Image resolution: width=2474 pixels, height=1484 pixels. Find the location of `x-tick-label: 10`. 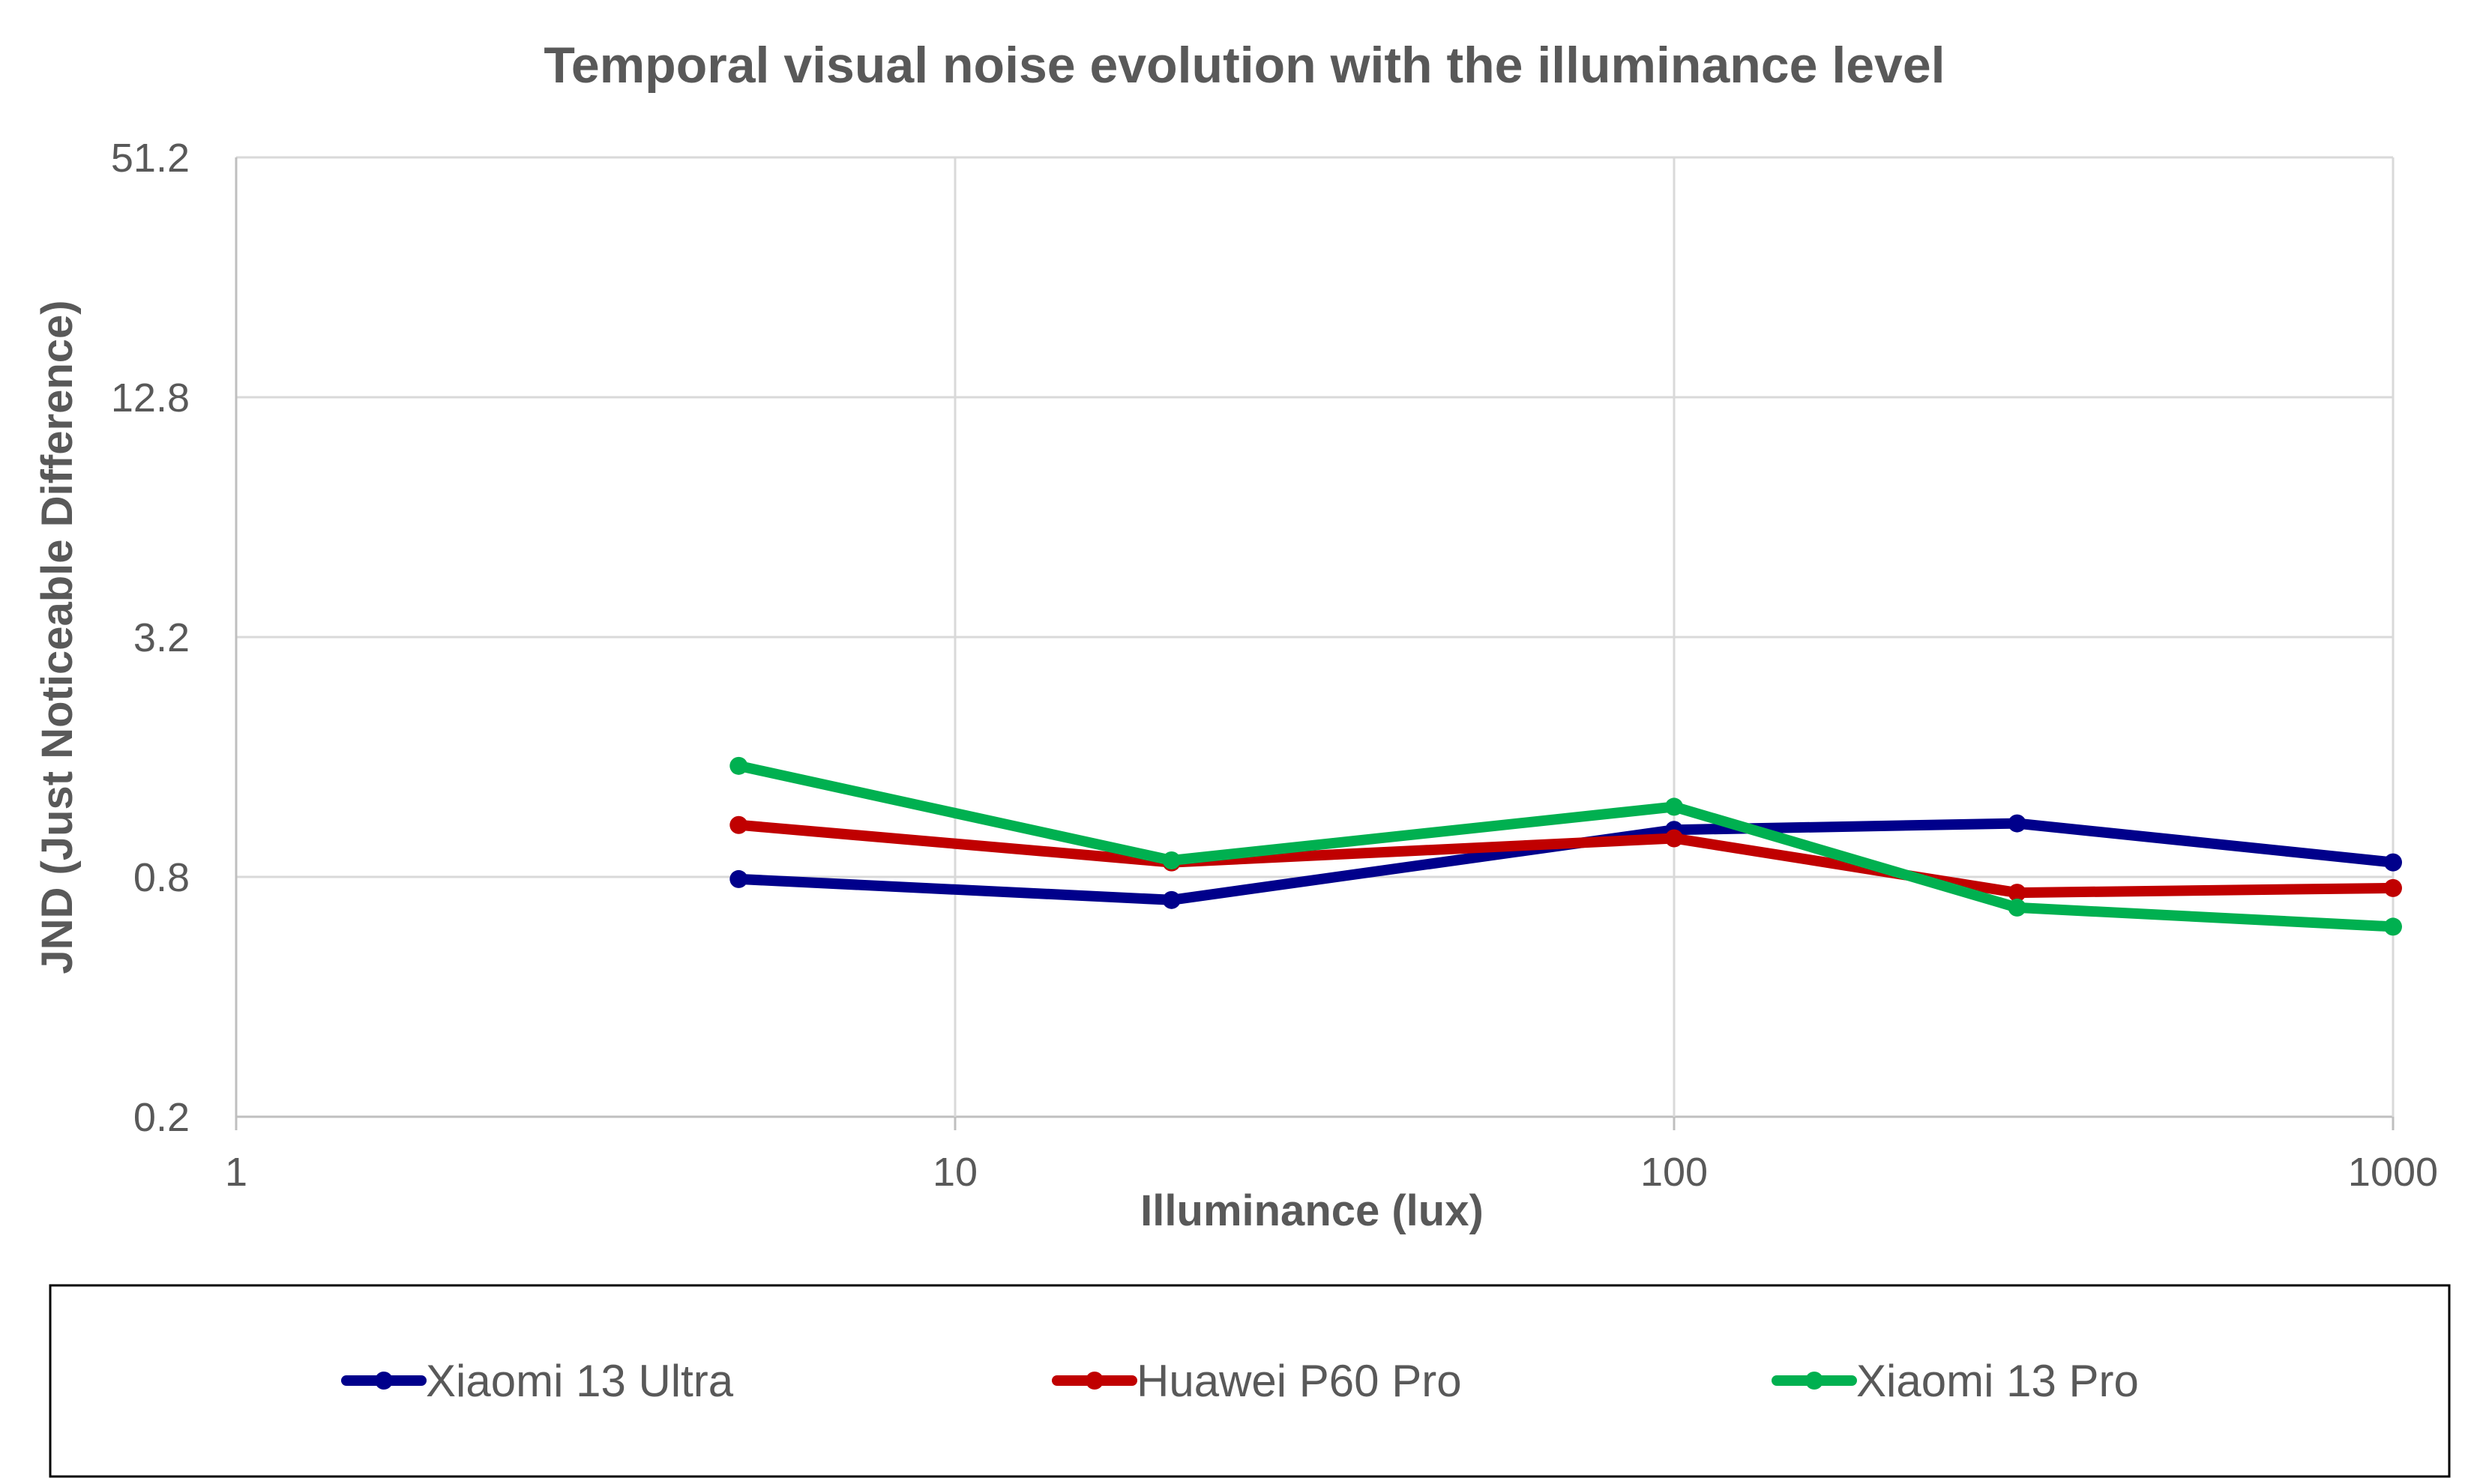

x-tick-label: 10 is located at coordinates (956, 1172).